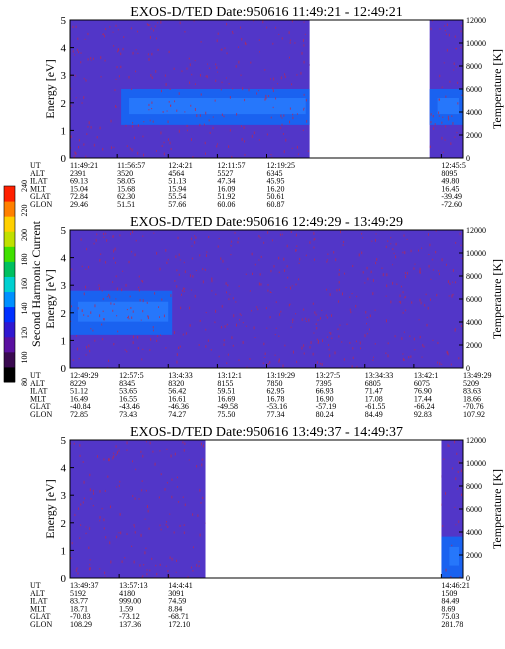  Describe the element at coordinates (325, 414) in the screenshot. I see `table-cell: 80.24` at that location.